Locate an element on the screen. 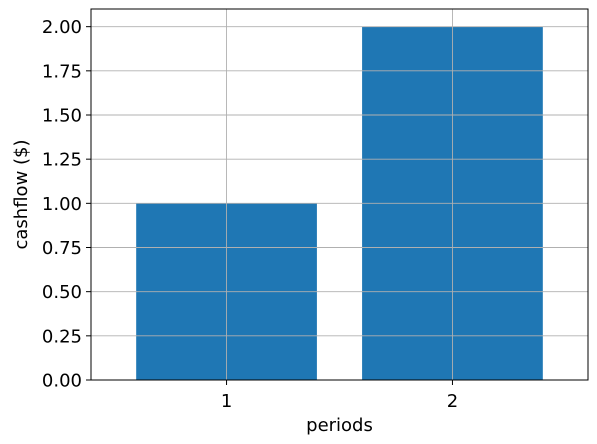 This screenshot has width=597, height=444. y-tick-label: 0.25 is located at coordinates (62, 336).